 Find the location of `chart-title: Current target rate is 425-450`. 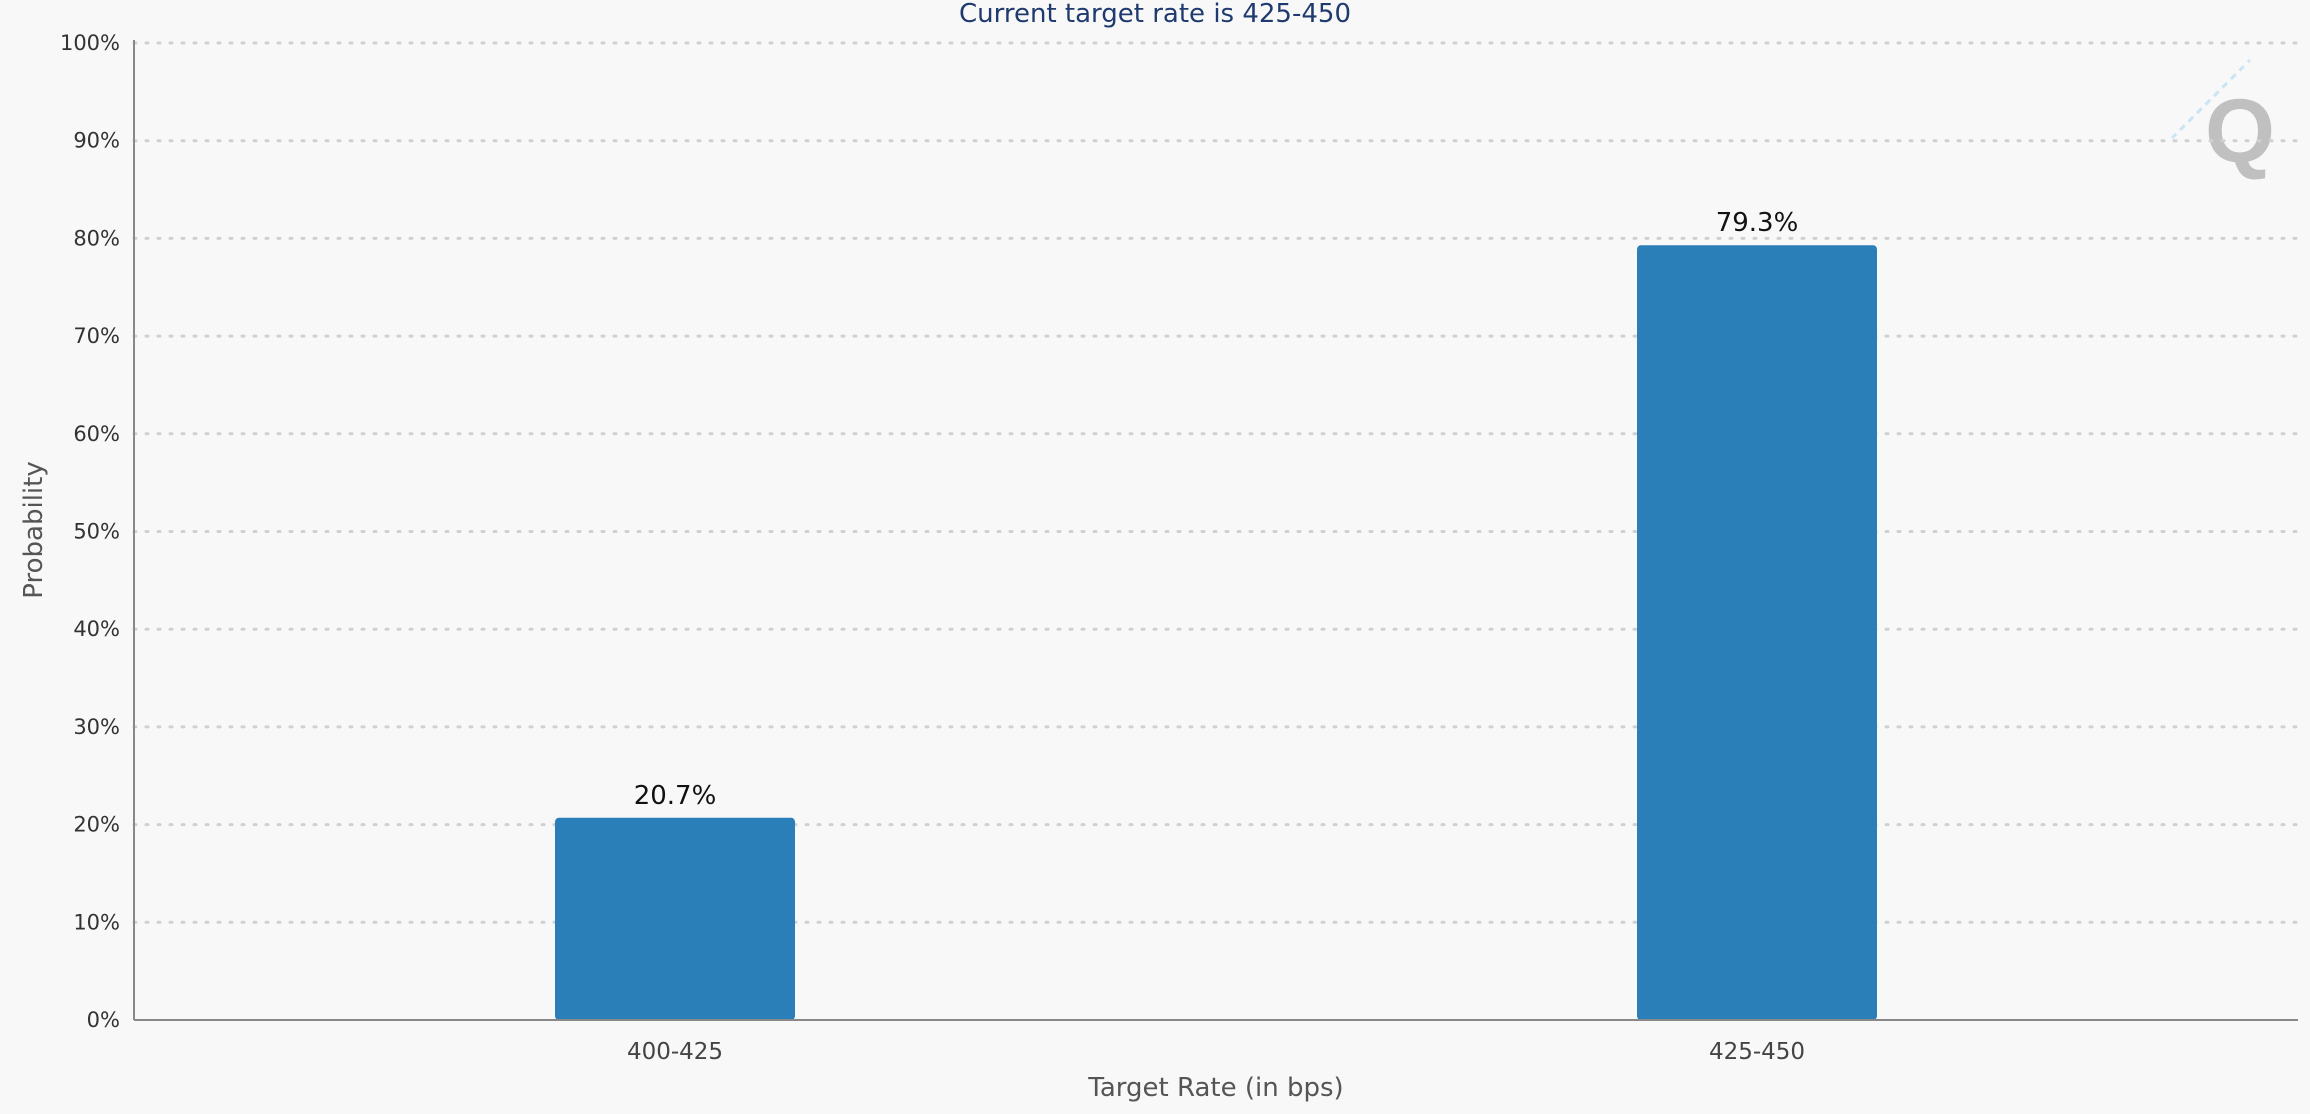

chart-title: Current target rate is 425-450 is located at coordinates (1155, 14).